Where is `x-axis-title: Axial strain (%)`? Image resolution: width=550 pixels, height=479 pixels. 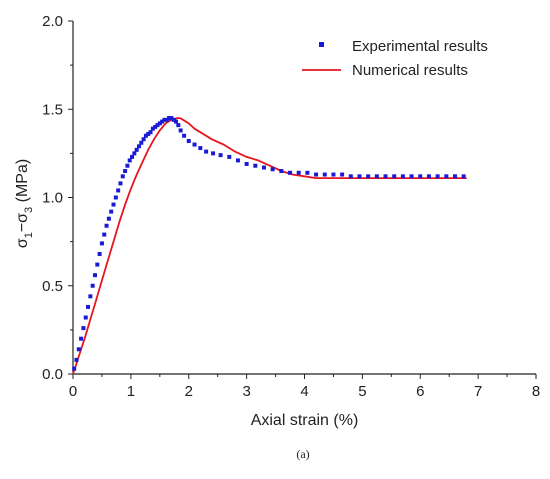
x-axis-title: Axial strain (%) is located at coordinates (305, 420).